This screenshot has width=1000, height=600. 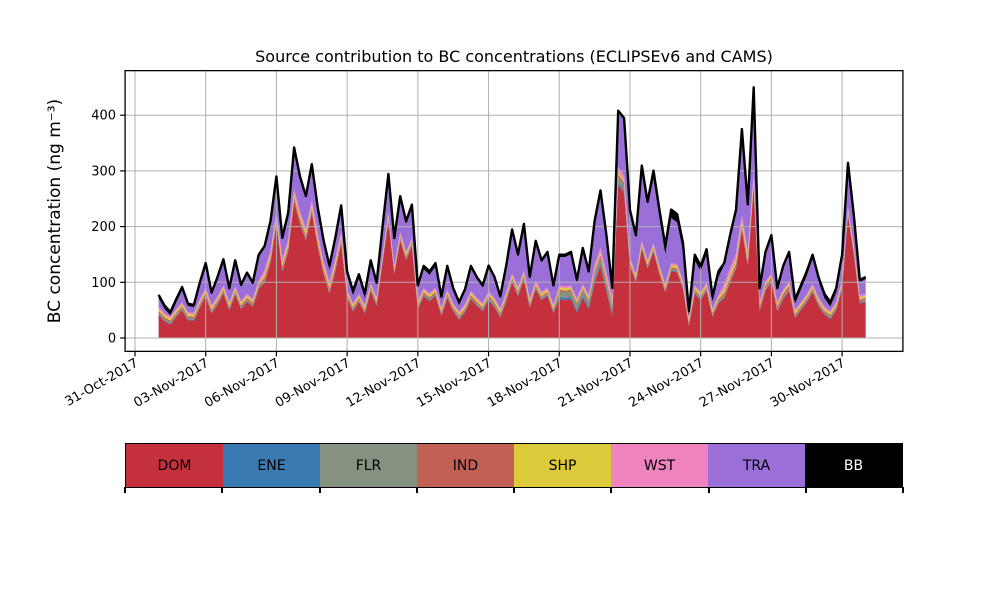 I want to click on x-tick-label: 06-Nov-2017, so click(x=242, y=383).